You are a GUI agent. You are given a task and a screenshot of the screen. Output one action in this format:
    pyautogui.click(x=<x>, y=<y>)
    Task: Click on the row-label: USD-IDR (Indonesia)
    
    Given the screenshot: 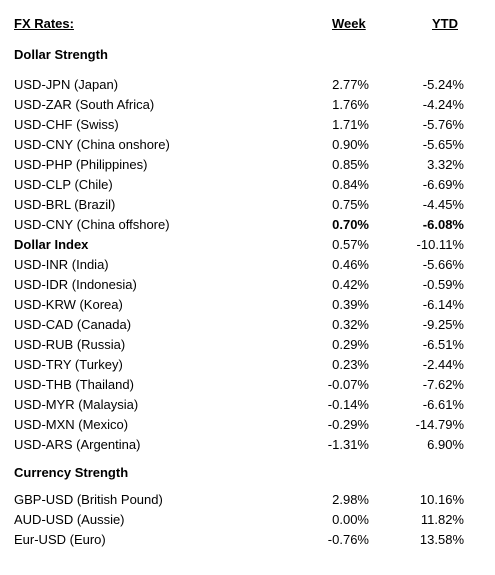 What is the action you would take?
    pyautogui.click(x=75, y=284)
    